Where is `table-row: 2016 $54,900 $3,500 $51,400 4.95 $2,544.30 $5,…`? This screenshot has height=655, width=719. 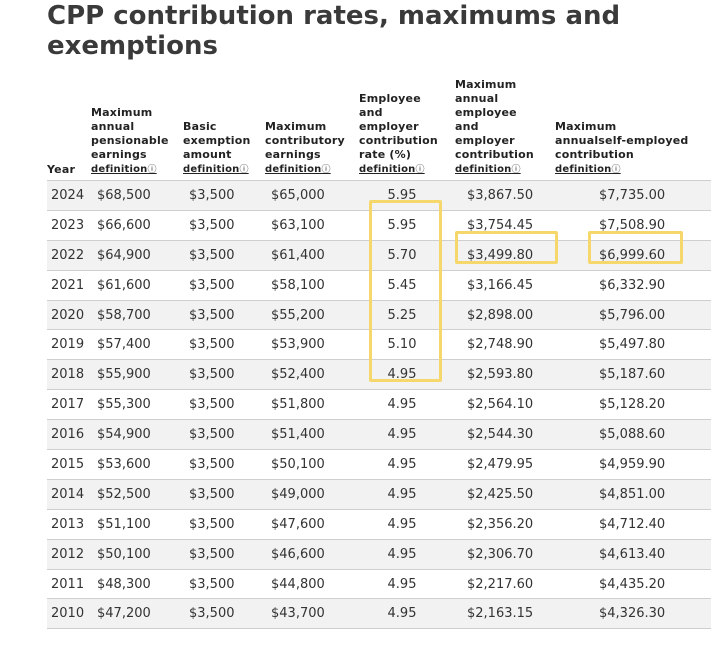 table-row: 2016 $54,900 $3,500 $51,400 4.95 $2,544.30 $5,… is located at coordinates (379, 434).